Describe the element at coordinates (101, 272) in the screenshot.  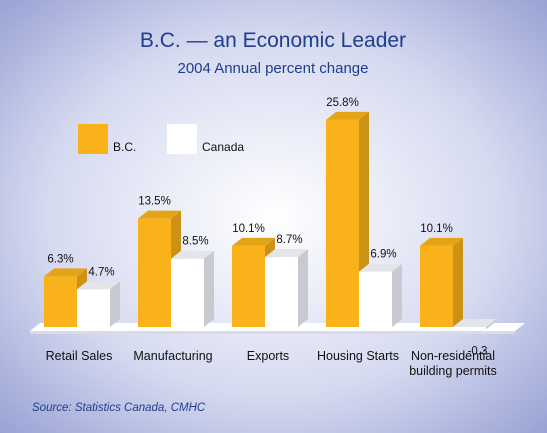
I see `value-label-canada-0: 4.7%` at that location.